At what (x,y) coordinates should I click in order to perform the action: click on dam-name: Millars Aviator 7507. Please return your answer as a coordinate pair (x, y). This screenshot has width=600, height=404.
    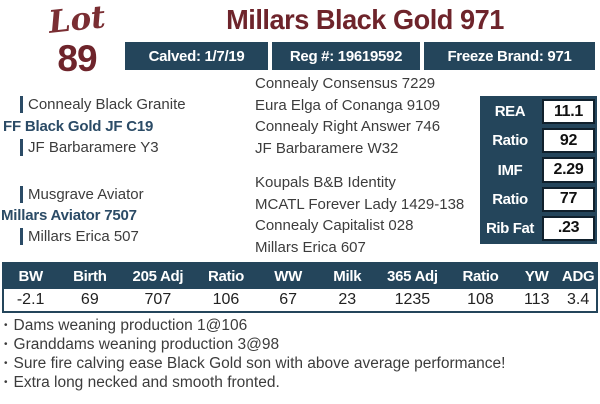
    Looking at the image, I should click on (69, 215).